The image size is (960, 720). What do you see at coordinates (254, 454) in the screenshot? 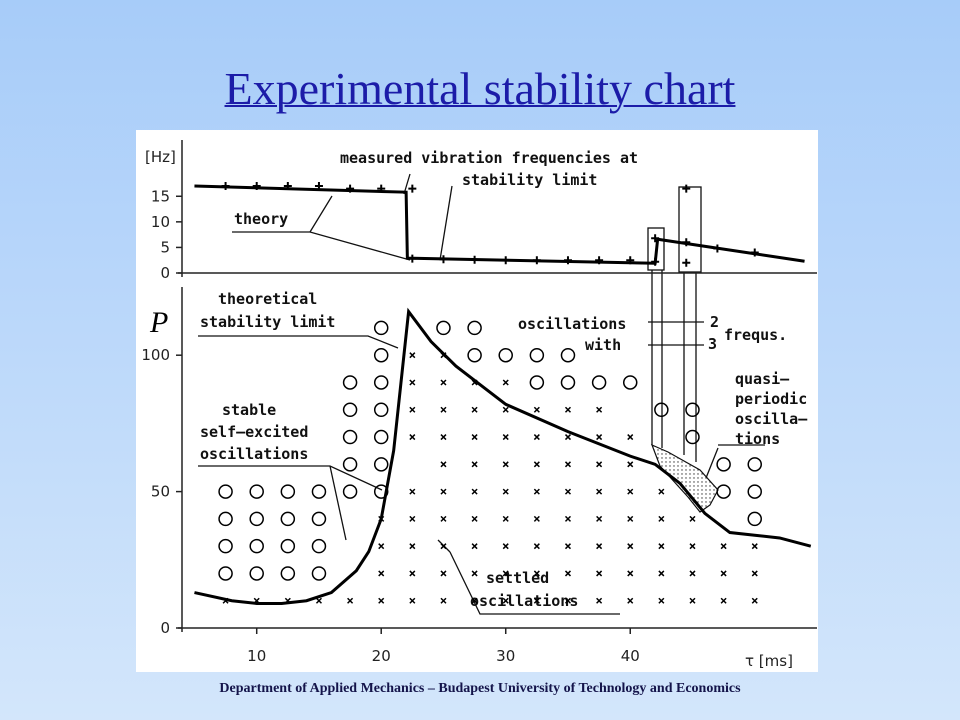
I see `annotation: oscillations` at bounding box center [254, 454].